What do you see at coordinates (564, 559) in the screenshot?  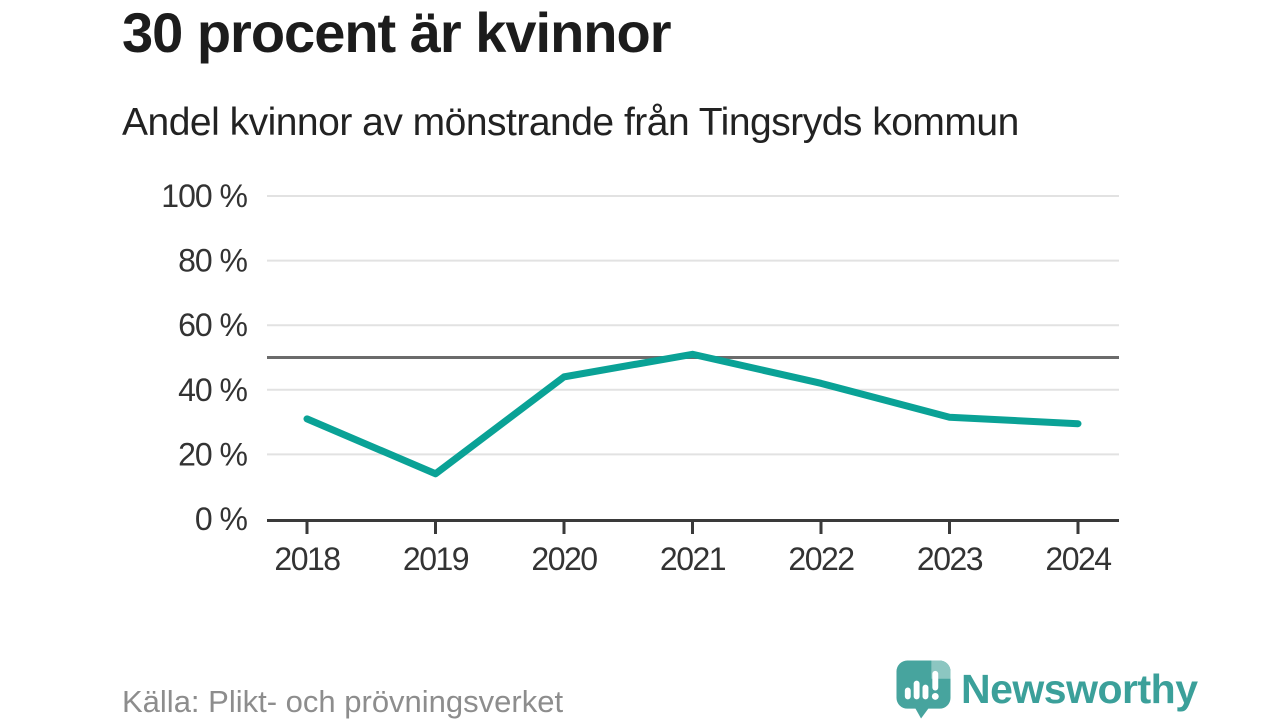 I see `x-tick-label: 2020` at bounding box center [564, 559].